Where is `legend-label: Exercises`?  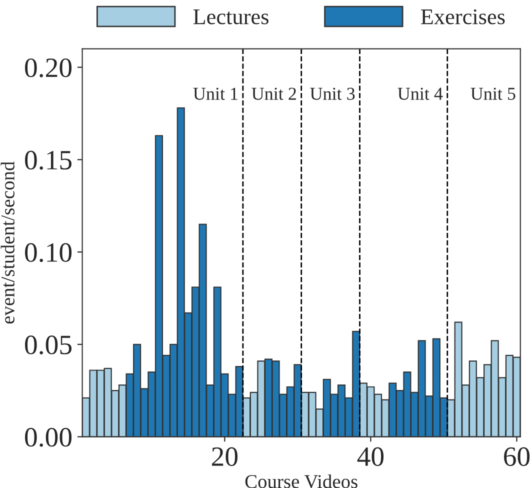
legend-label: Exercises is located at coordinates (462, 16).